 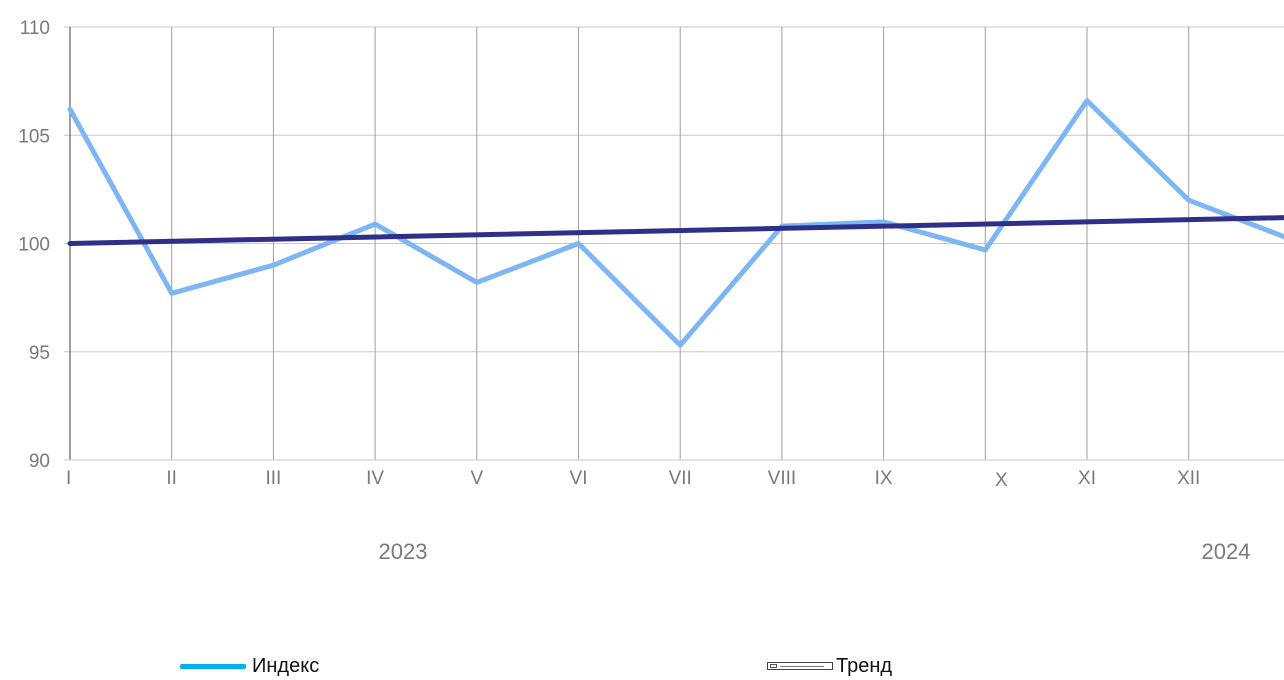 What do you see at coordinates (1226, 551) in the screenshot?
I see `year-label: 2024` at bounding box center [1226, 551].